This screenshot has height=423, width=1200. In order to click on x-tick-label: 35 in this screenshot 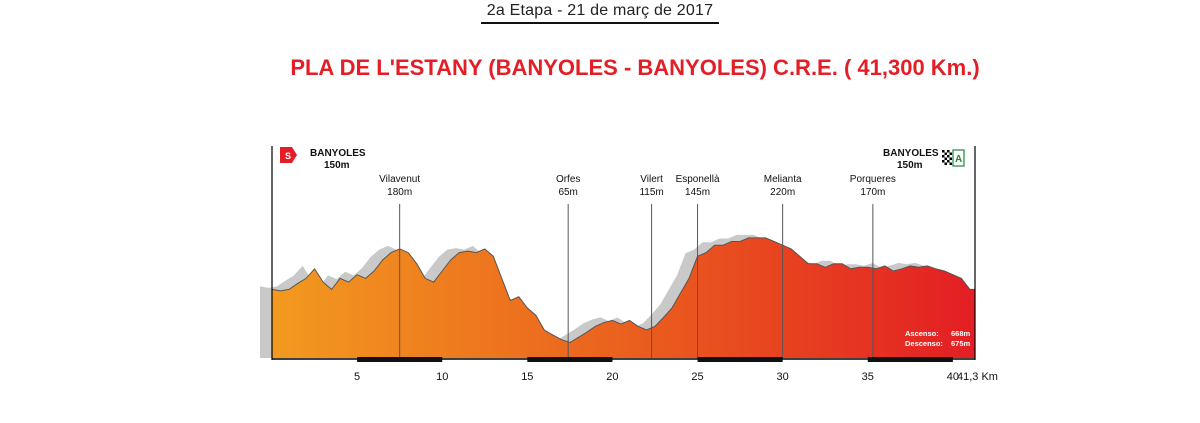, I will do `click(868, 377)`.